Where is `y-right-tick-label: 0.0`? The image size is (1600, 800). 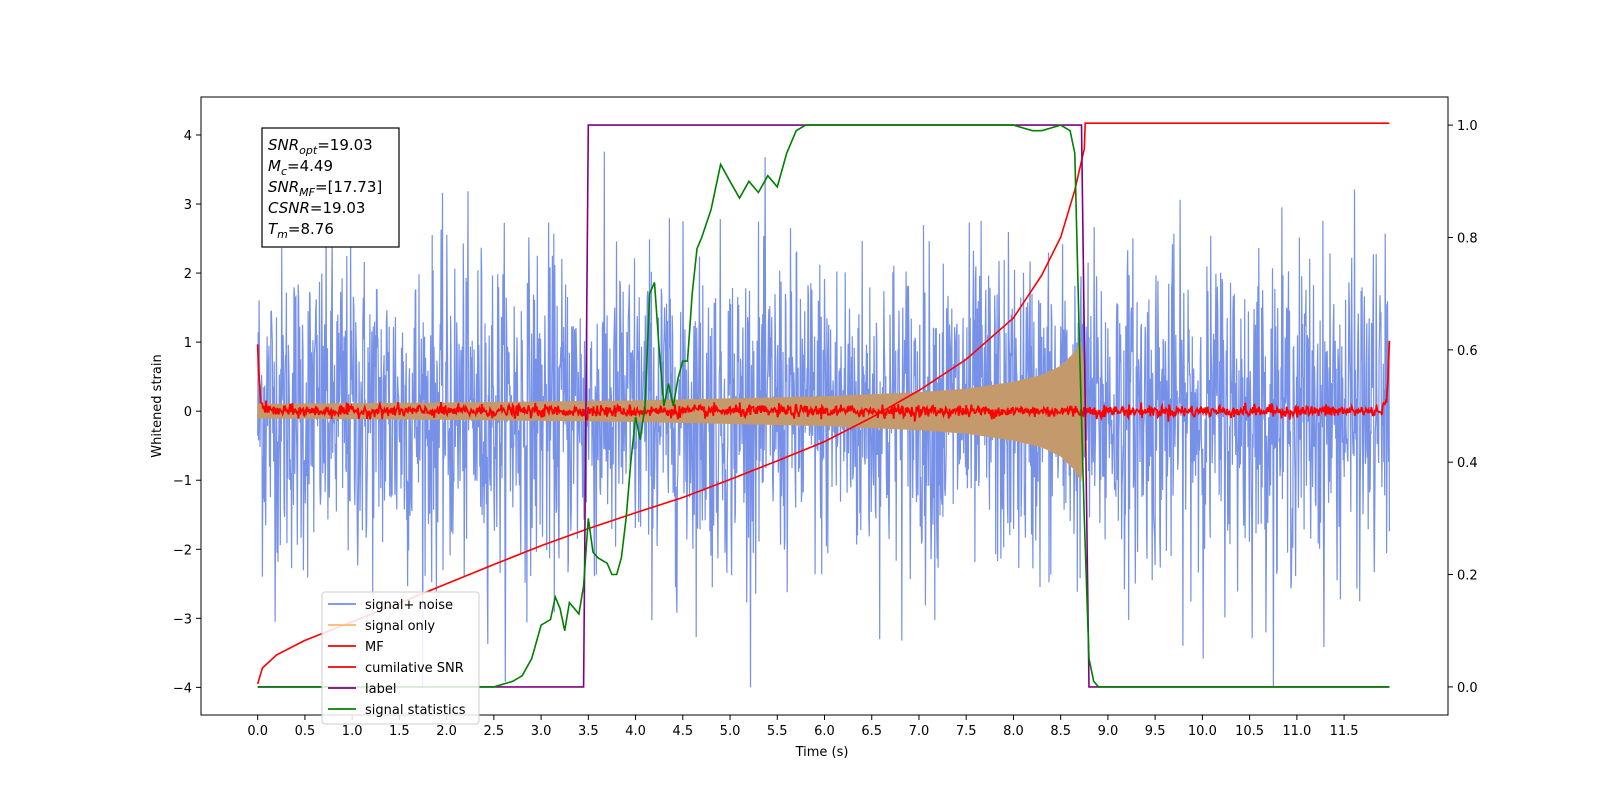 y-right-tick-label: 0.0 is located at coordinates (1467, 688).